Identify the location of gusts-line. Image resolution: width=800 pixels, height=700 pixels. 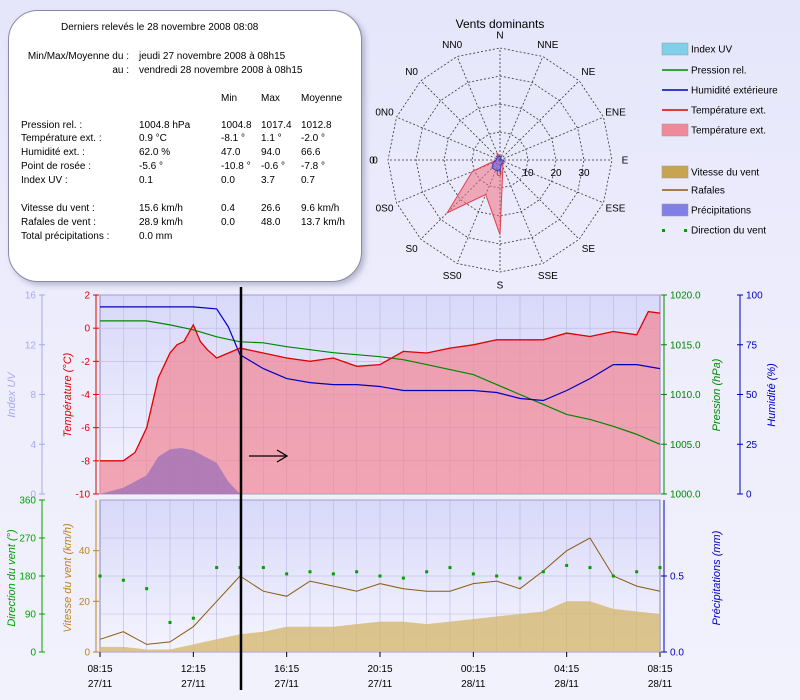
(380, 591).